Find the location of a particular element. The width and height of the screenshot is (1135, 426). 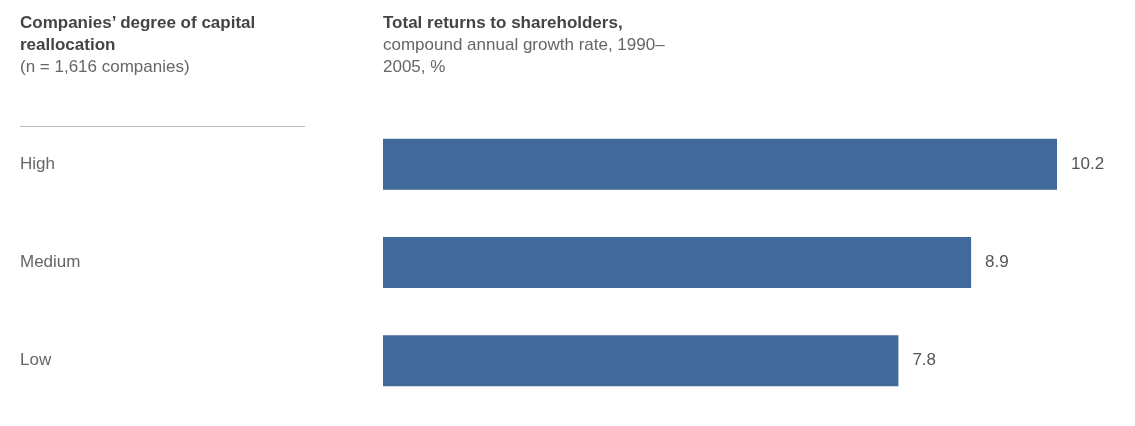

y-tick-label: Medium is located at coordinates (50, 262).